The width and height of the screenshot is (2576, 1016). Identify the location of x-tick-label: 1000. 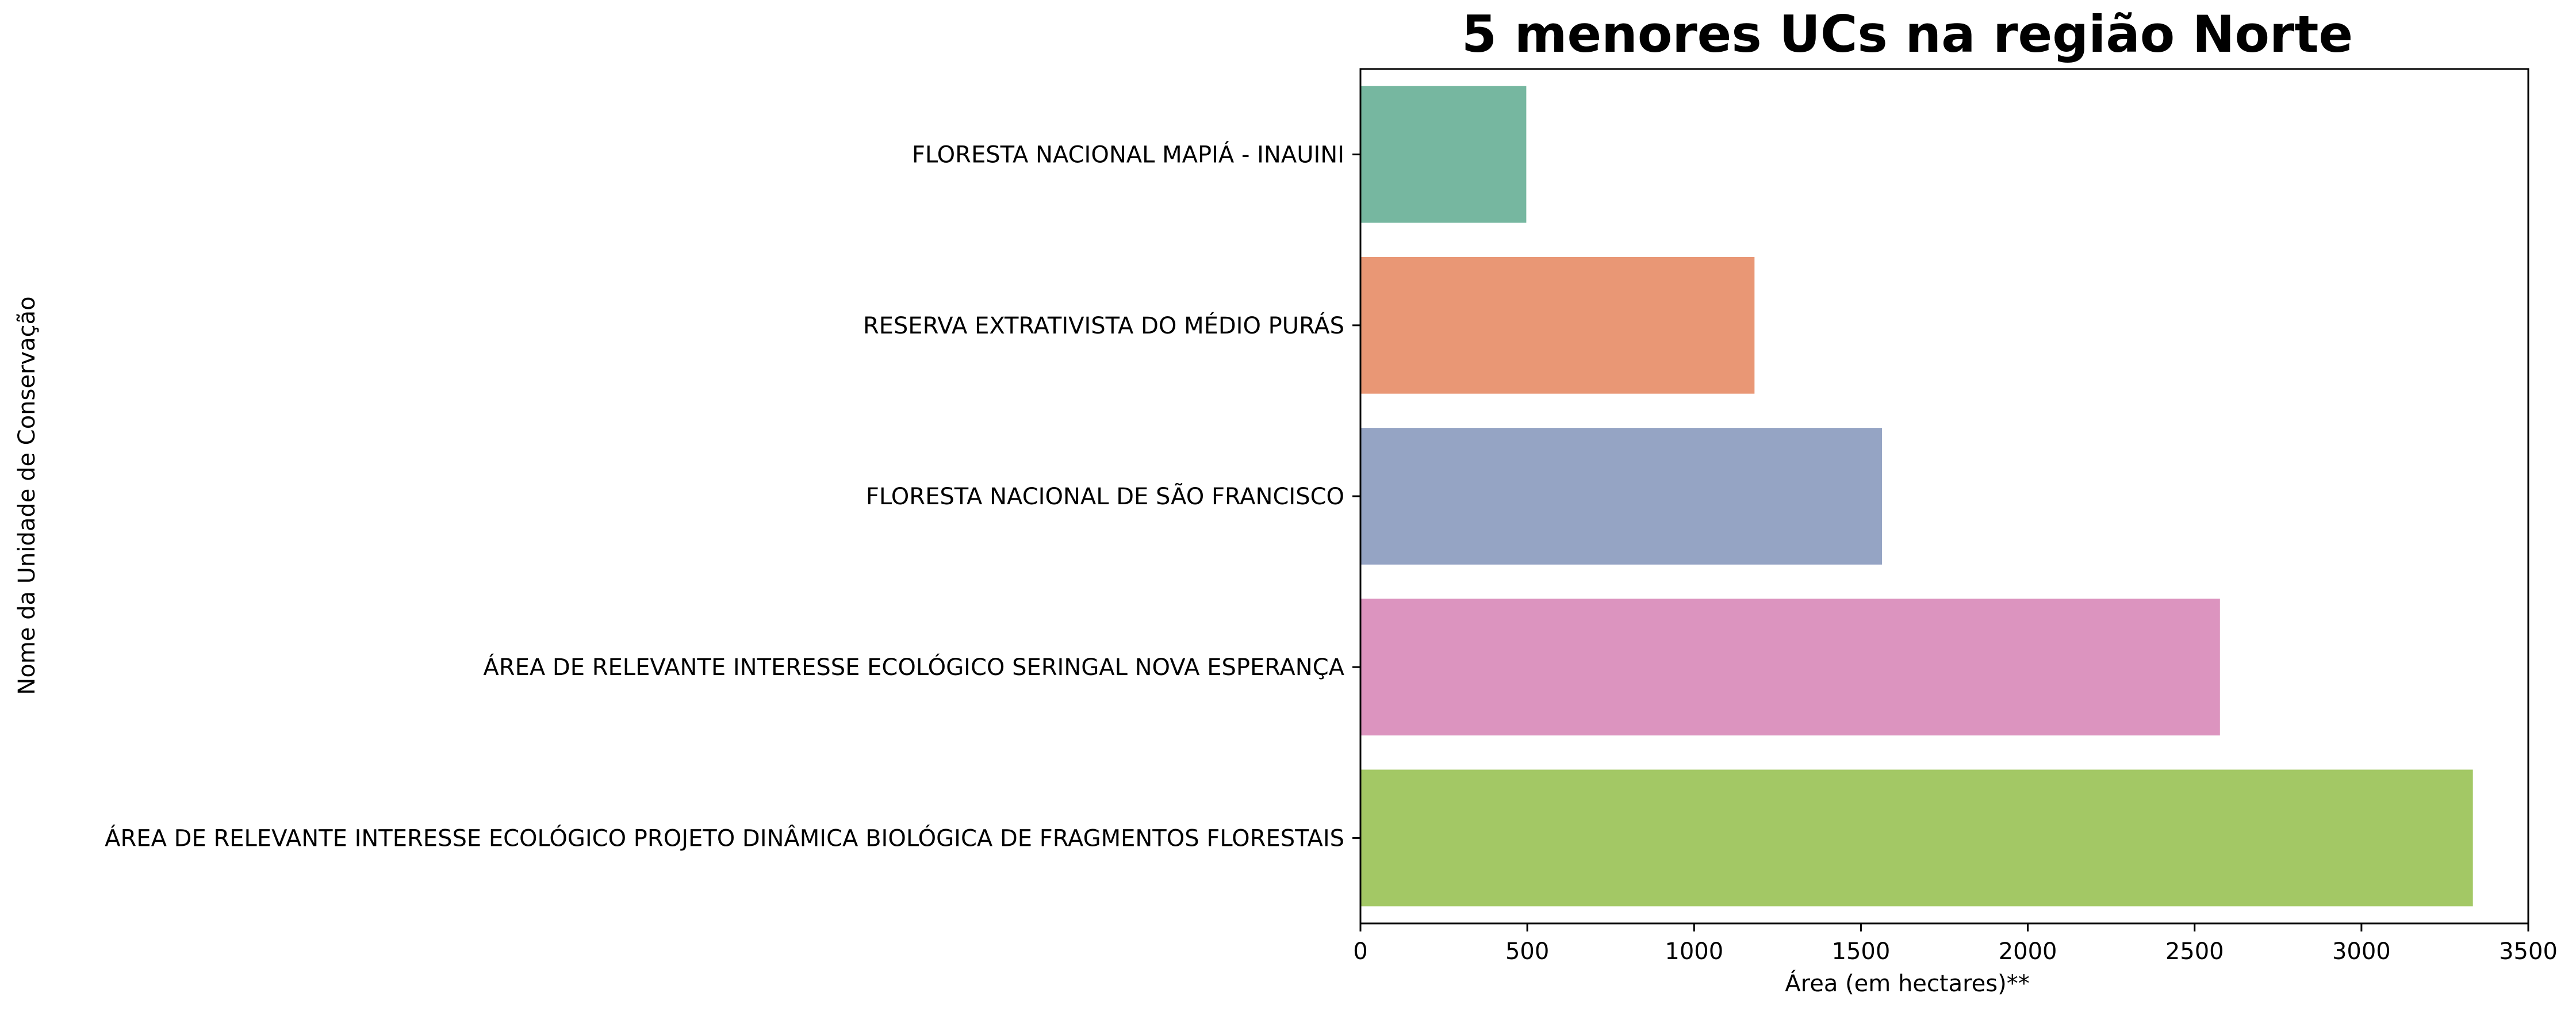
(1694, 951).